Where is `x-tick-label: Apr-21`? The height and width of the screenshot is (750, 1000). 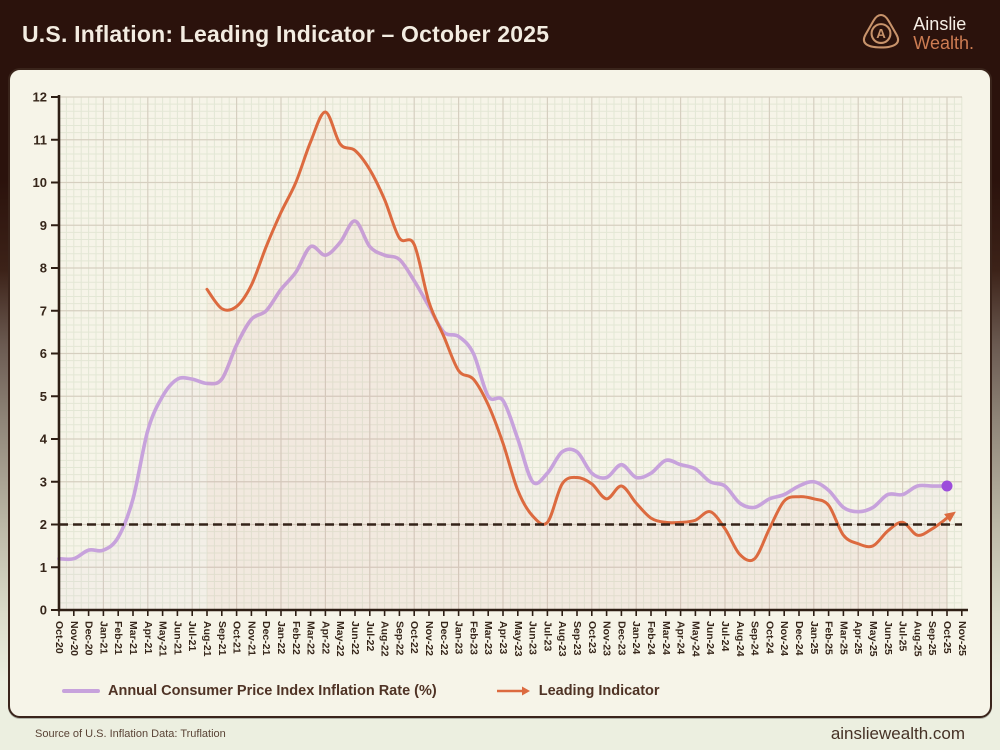
x-tick-label: Apr-21 is located at coordinates (148, 637).